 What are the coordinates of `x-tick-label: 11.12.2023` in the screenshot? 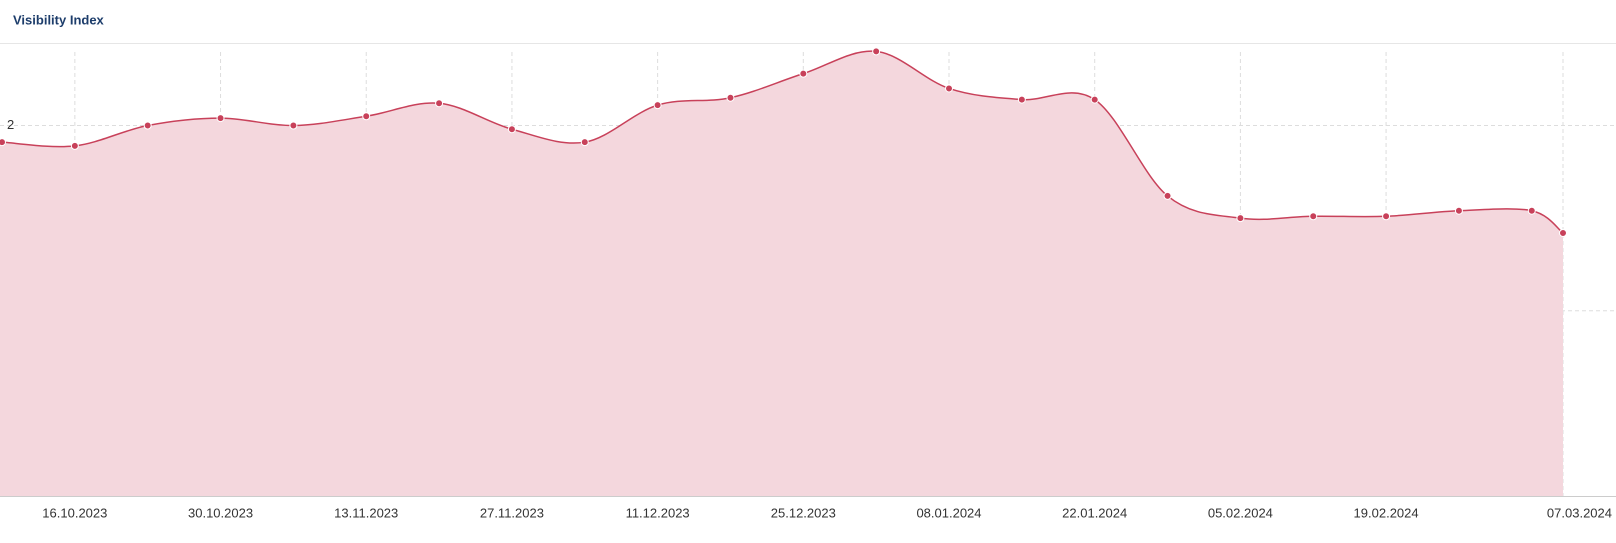 It's located at (658, 512).